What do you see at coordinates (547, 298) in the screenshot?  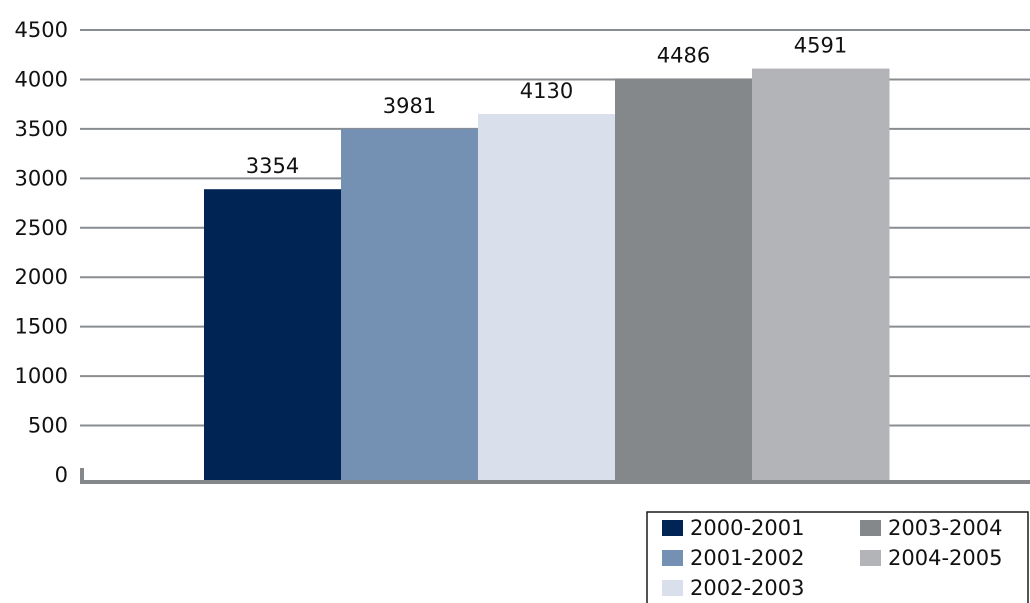 I see `bar-2002-2003` at bounding box center [547, 298].